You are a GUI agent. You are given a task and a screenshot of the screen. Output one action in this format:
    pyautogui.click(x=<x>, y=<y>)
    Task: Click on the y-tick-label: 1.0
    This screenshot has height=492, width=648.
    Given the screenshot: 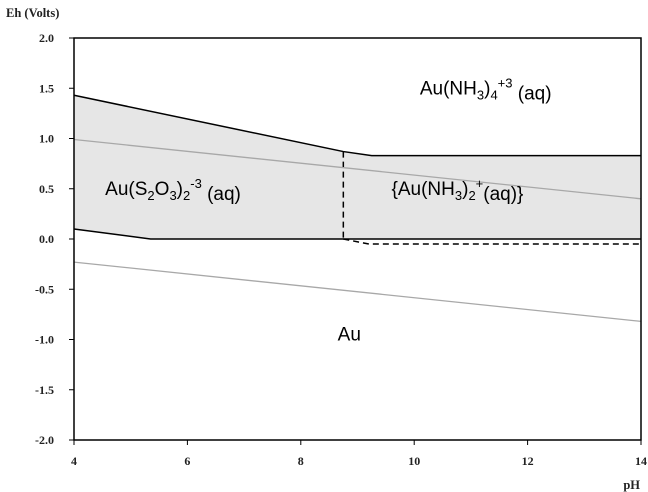 What is the action you would take?
    pyautogui.click(x=46, y=139)
    